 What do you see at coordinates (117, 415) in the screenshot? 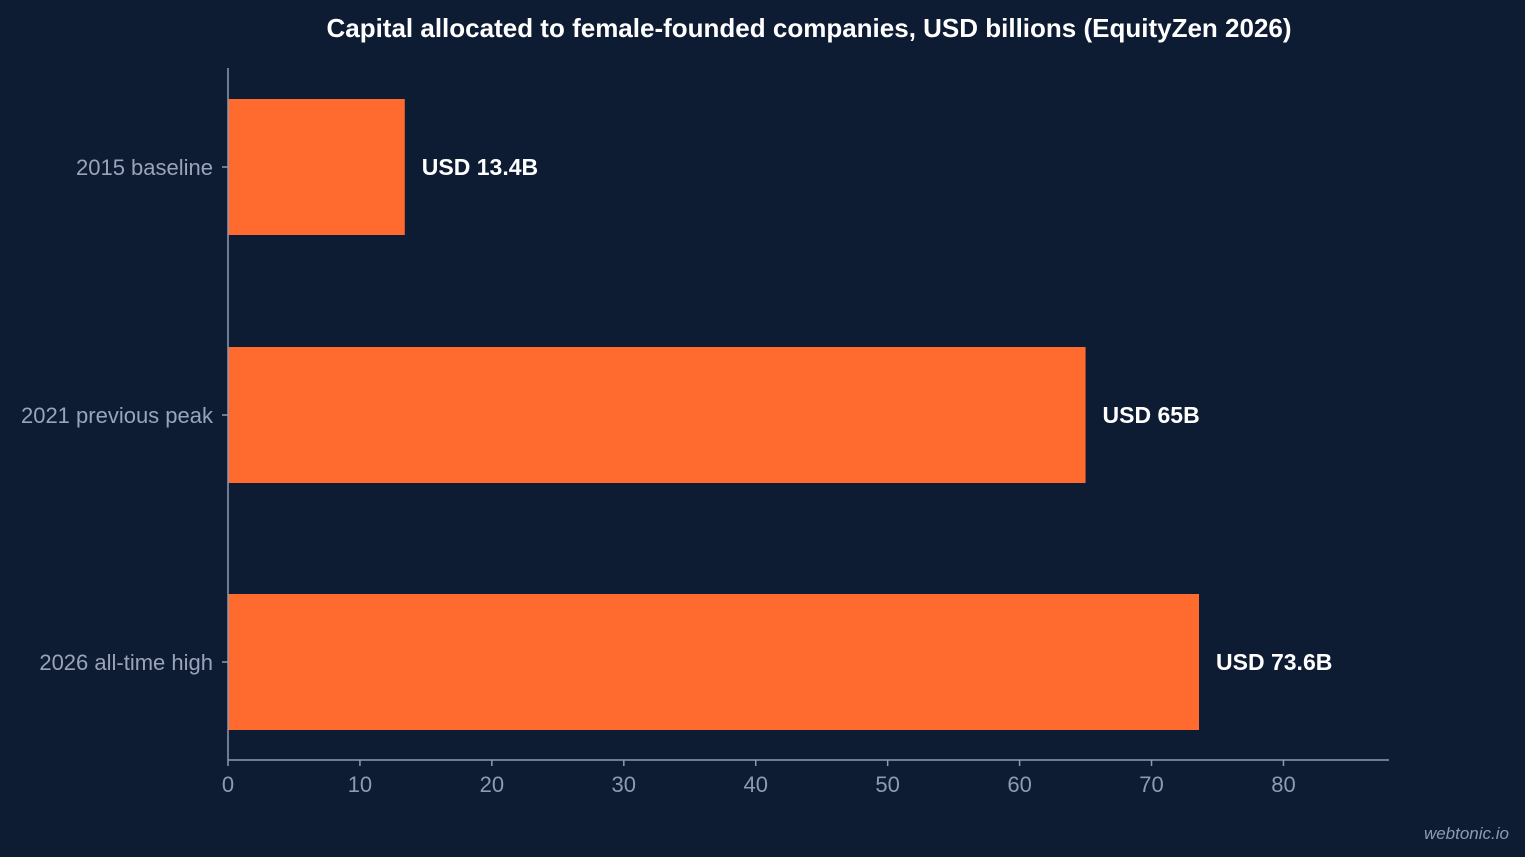
I see `category-label-1: 2021 previous peak` at bounding box center [117, 415].